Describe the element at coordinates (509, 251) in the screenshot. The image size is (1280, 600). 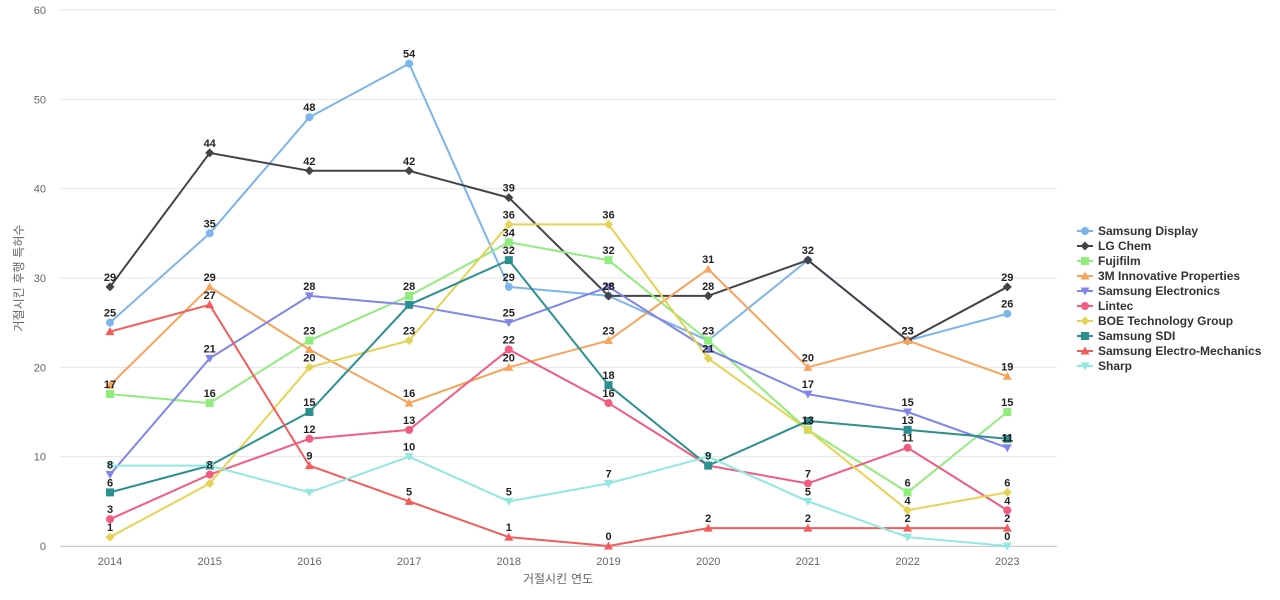
I see `data-label: 32` at that location.